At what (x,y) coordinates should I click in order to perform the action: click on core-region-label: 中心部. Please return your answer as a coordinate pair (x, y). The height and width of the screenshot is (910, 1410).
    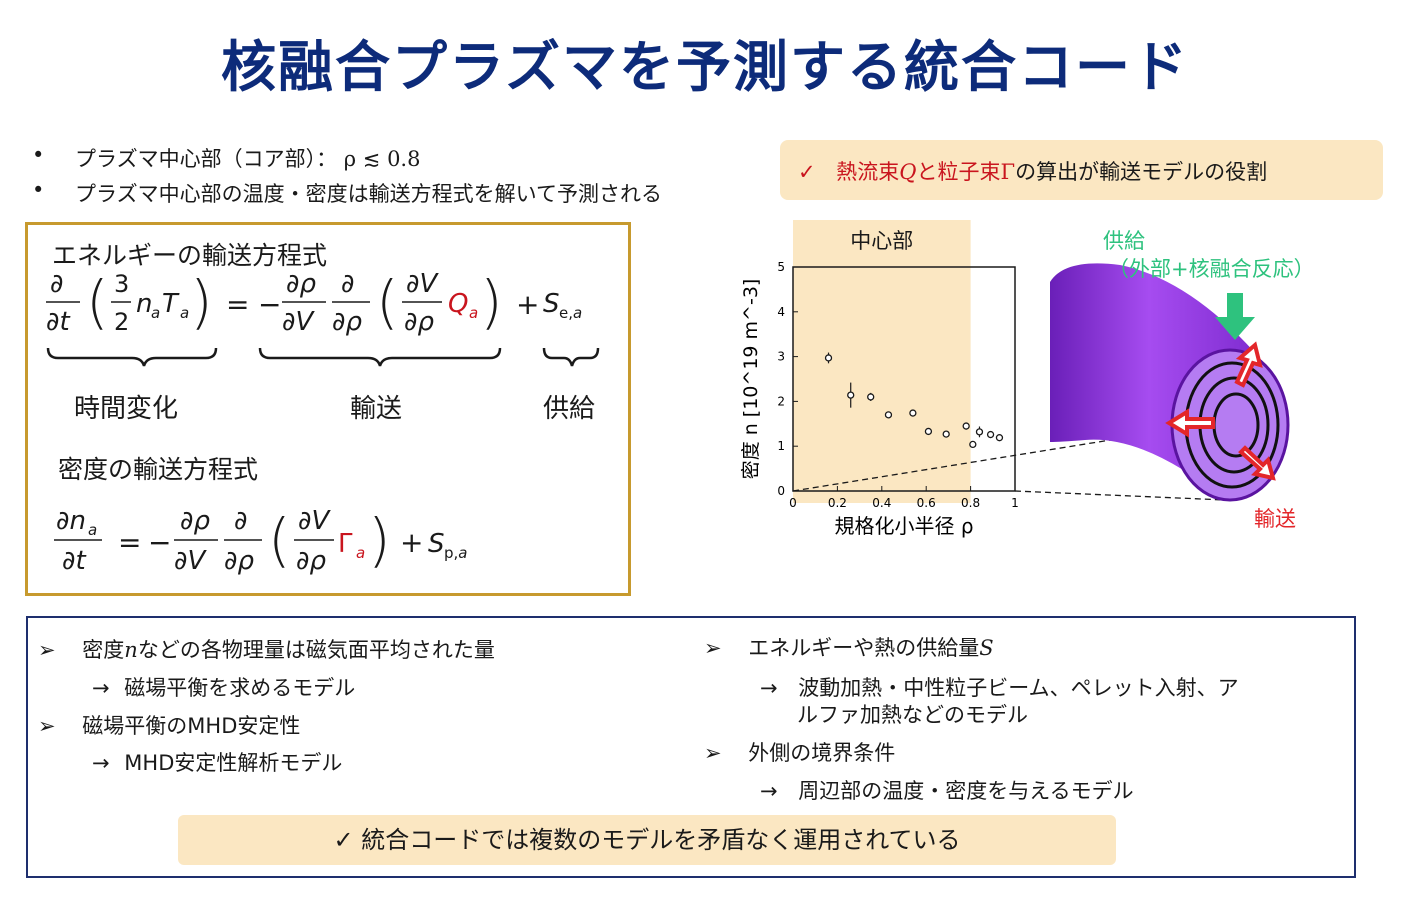
    Looking at the image, I should click on (881, 241).